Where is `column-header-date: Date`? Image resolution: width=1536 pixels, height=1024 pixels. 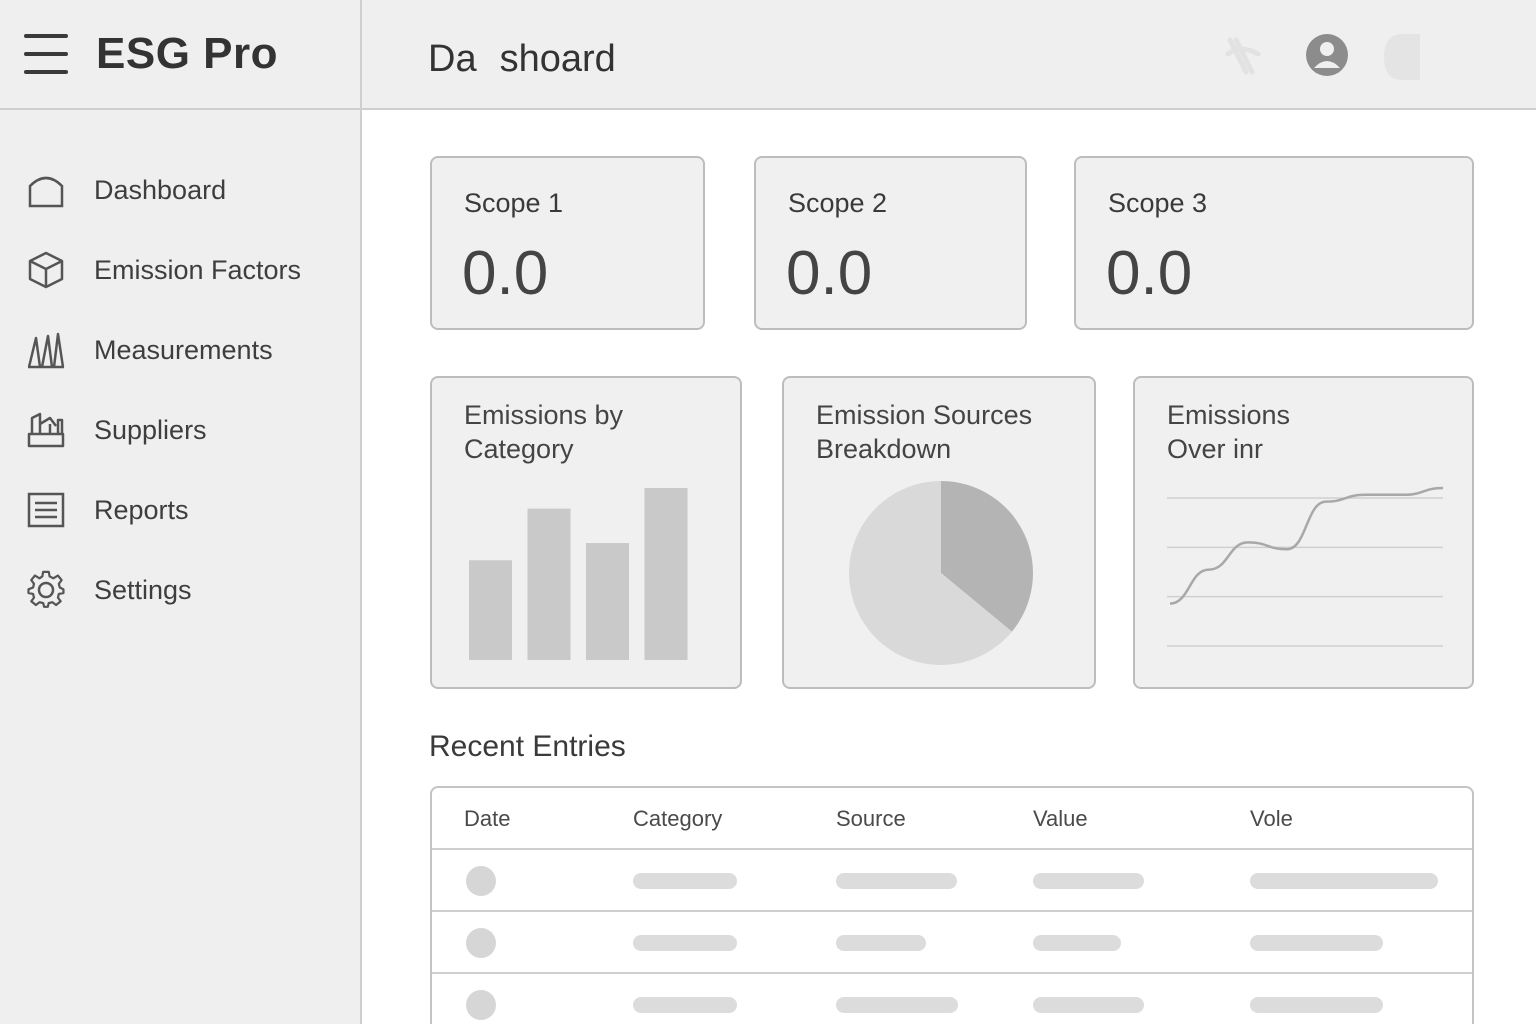
column-header-date: Date is located at coordinates (487, 818).